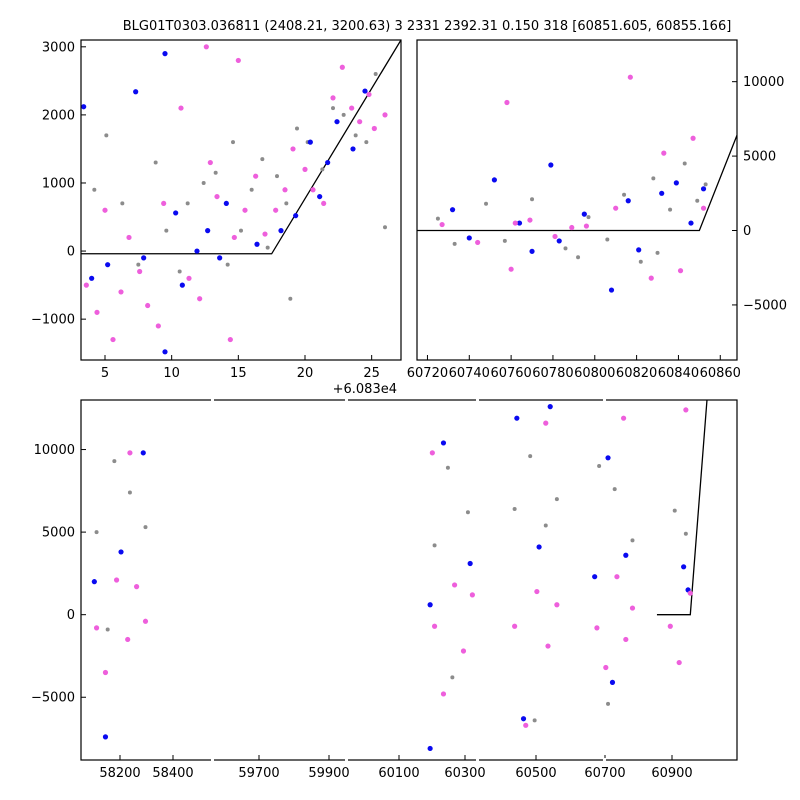 The image size is (800, 800). Describe the element at coordinates (58, 115) in the screenshot. I see `y-tick-label: 2000` at that location.